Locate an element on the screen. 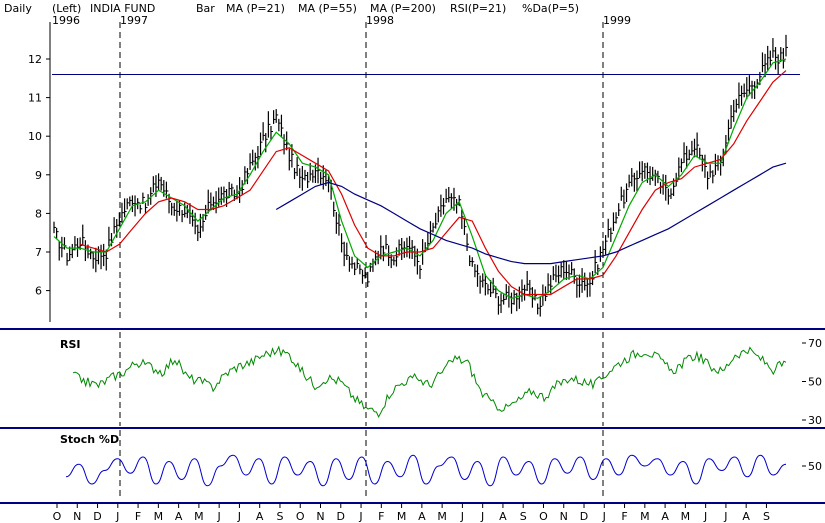  legend-stoch: %Da(P=5) is located at coordinates (550, 8).